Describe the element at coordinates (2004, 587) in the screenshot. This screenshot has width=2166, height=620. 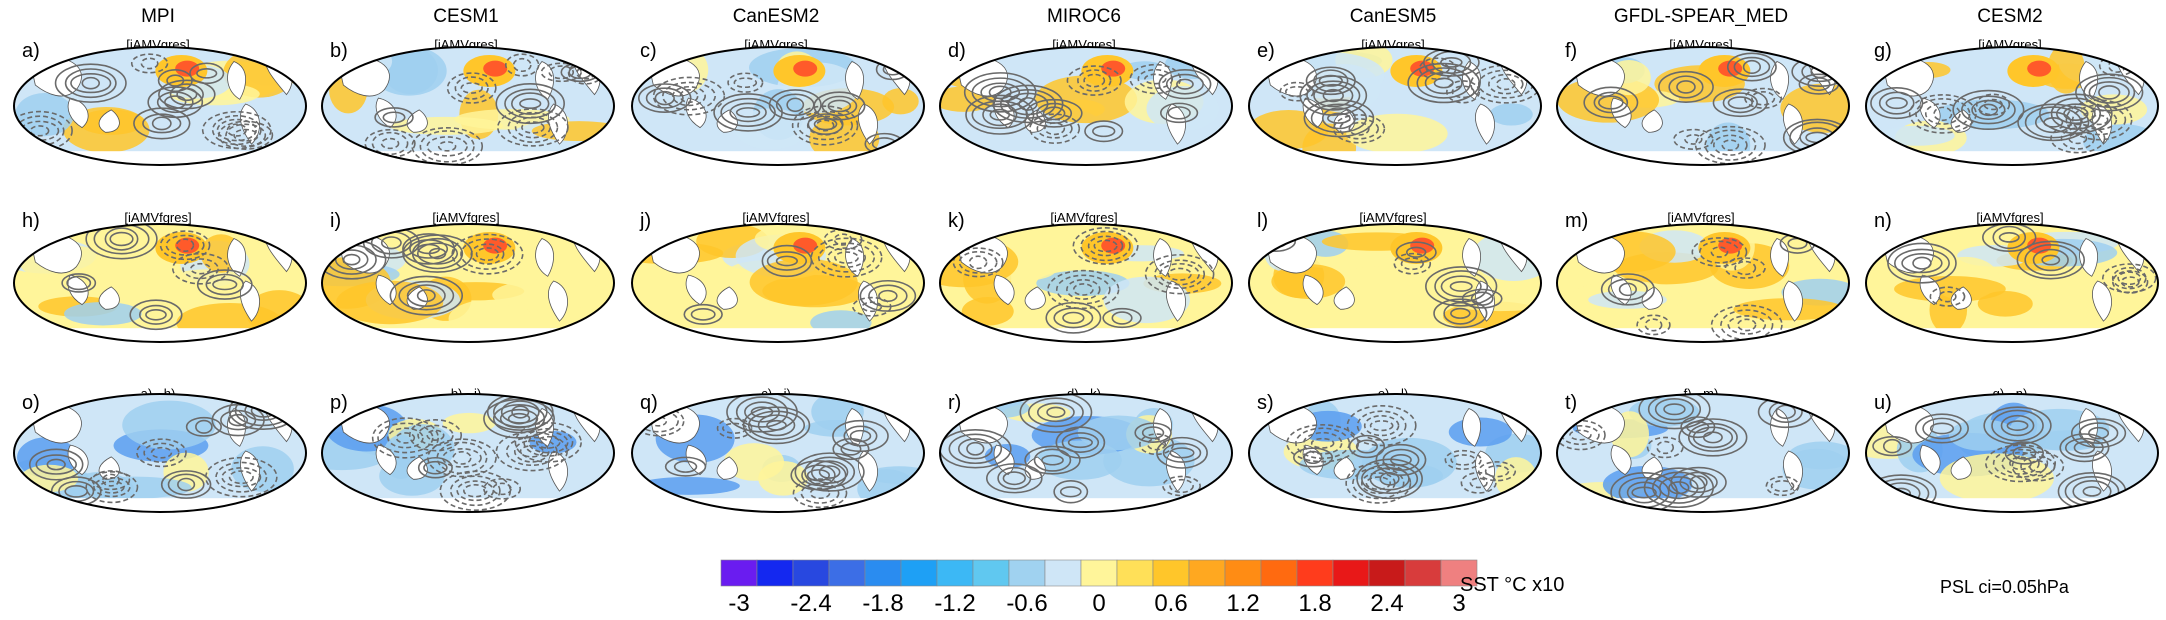
I see `psl-contour-interval-label: PSL ci=0.05hPa` at that location.